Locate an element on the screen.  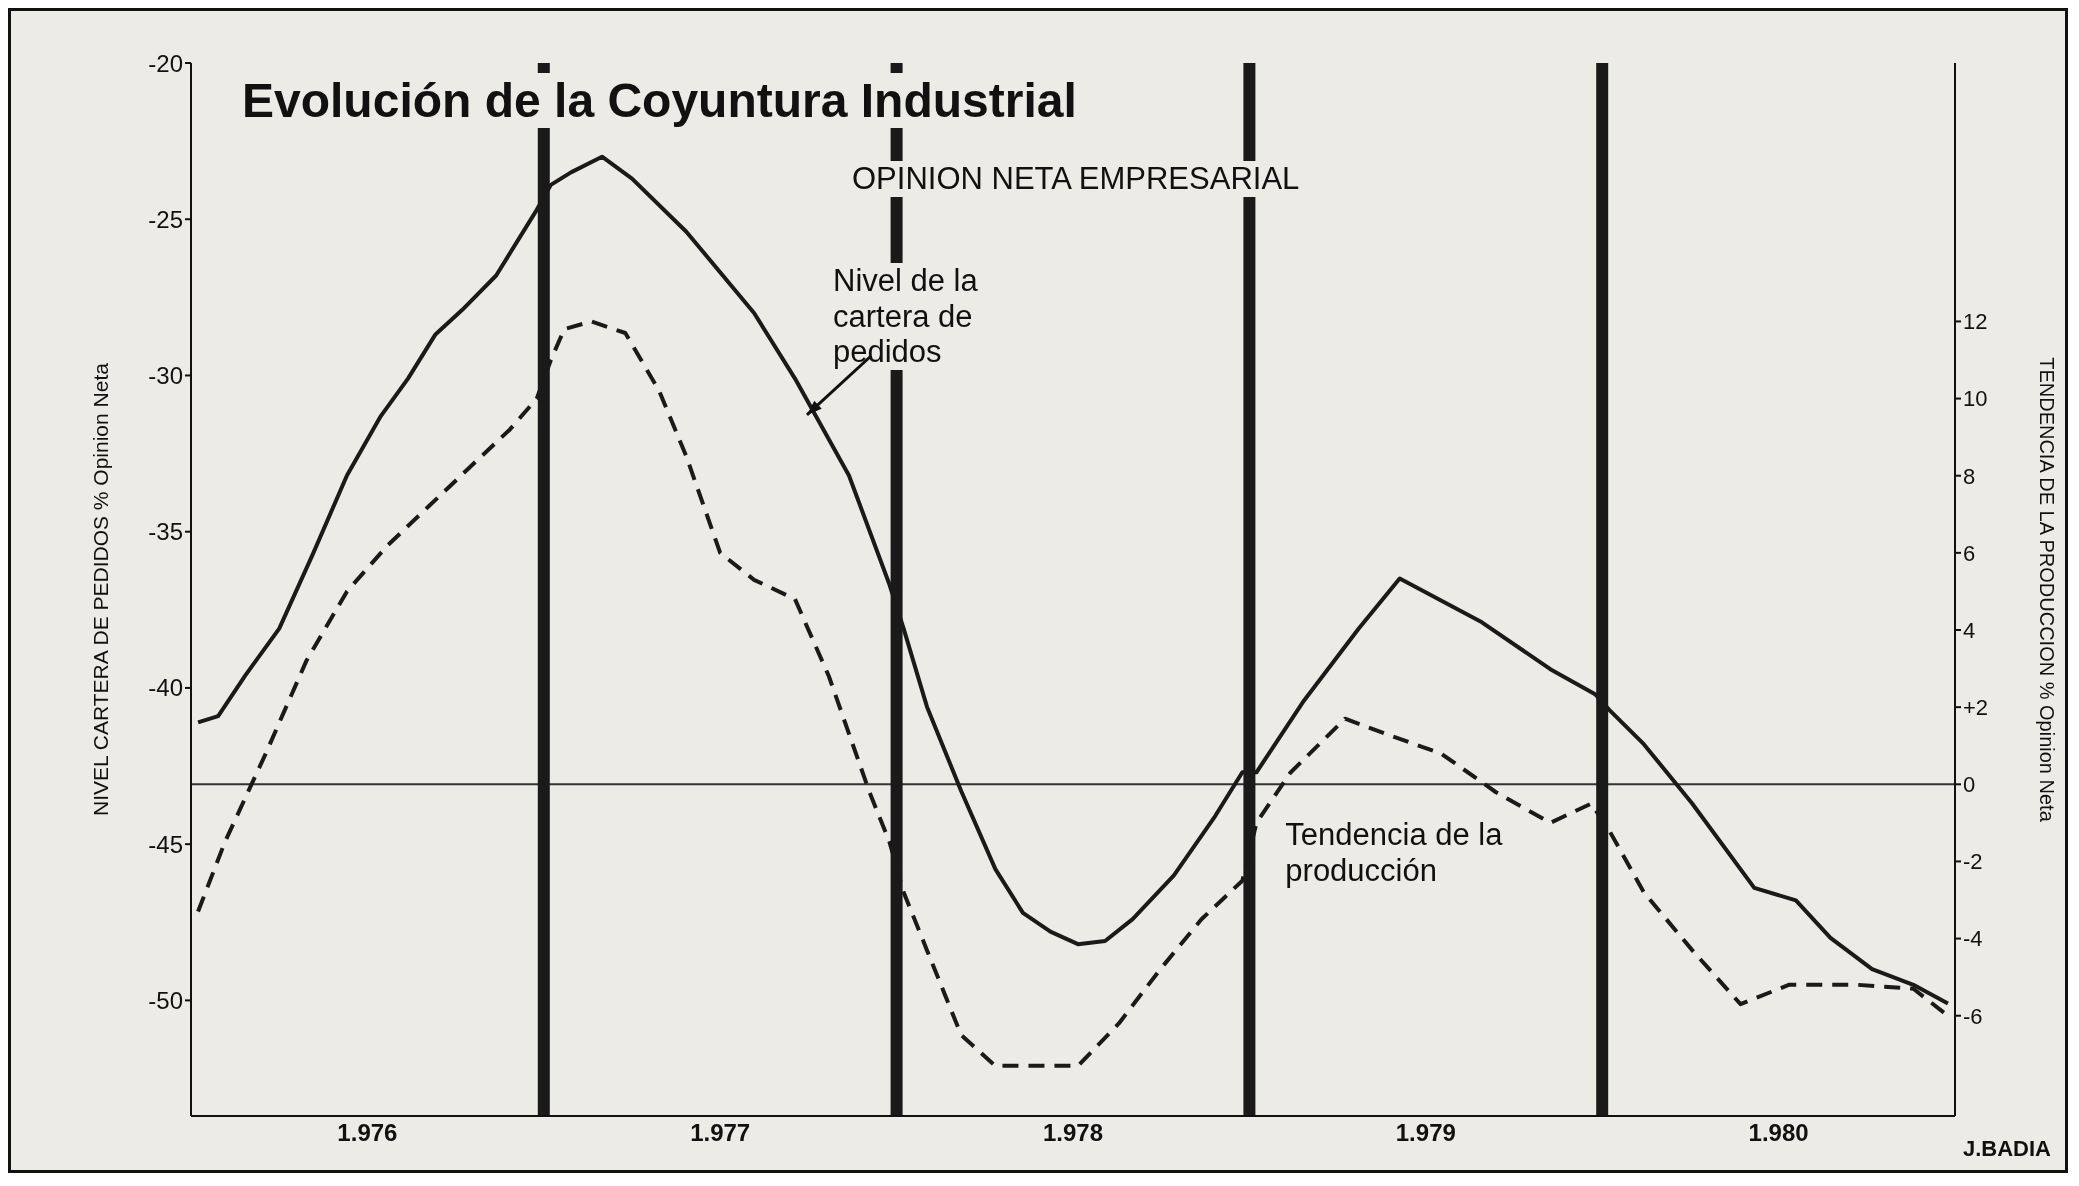
chart-title: Evolución de la Coyuntura Industrial is located at coordinates (659, 100).